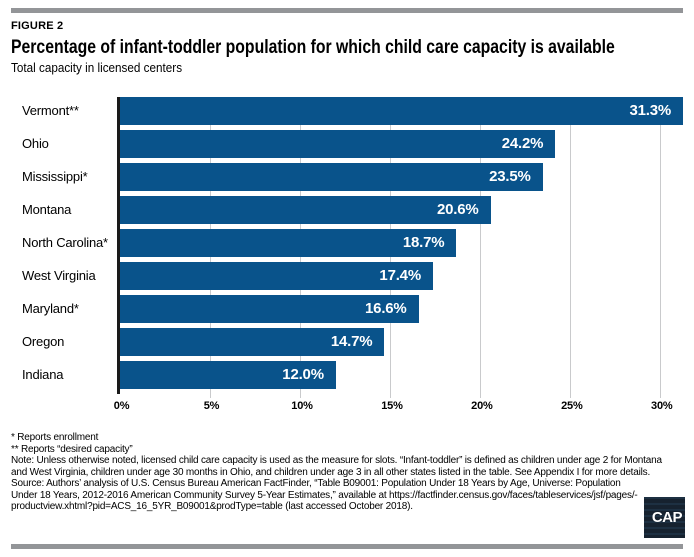 The image size is (694, 557). I want to click on chart-row: Mississippi* 23.5%, so click(347, 179).